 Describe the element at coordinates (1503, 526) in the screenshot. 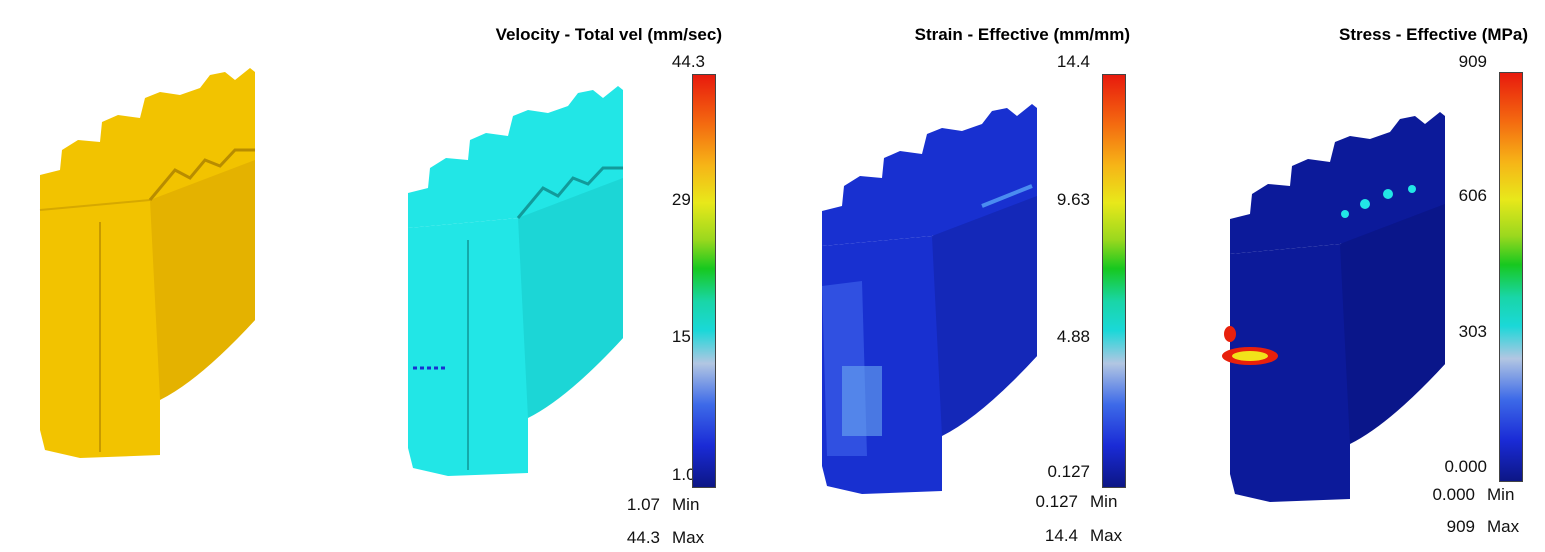

I see `stress-max-label: Max` at that location.